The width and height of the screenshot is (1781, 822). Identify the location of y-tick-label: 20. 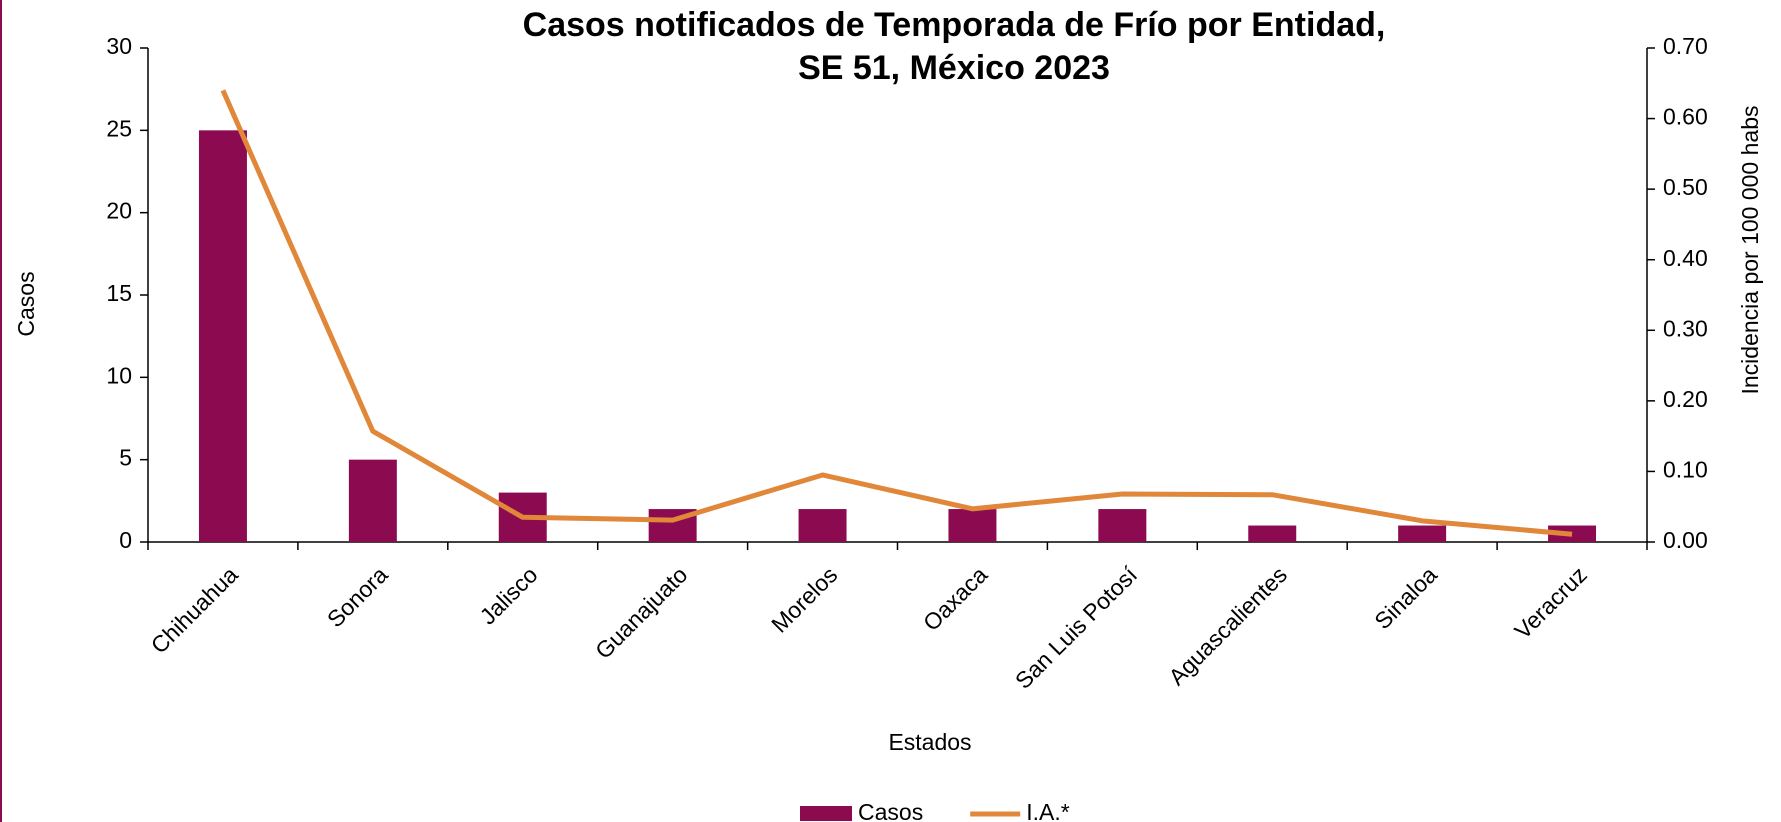
(119, 211).